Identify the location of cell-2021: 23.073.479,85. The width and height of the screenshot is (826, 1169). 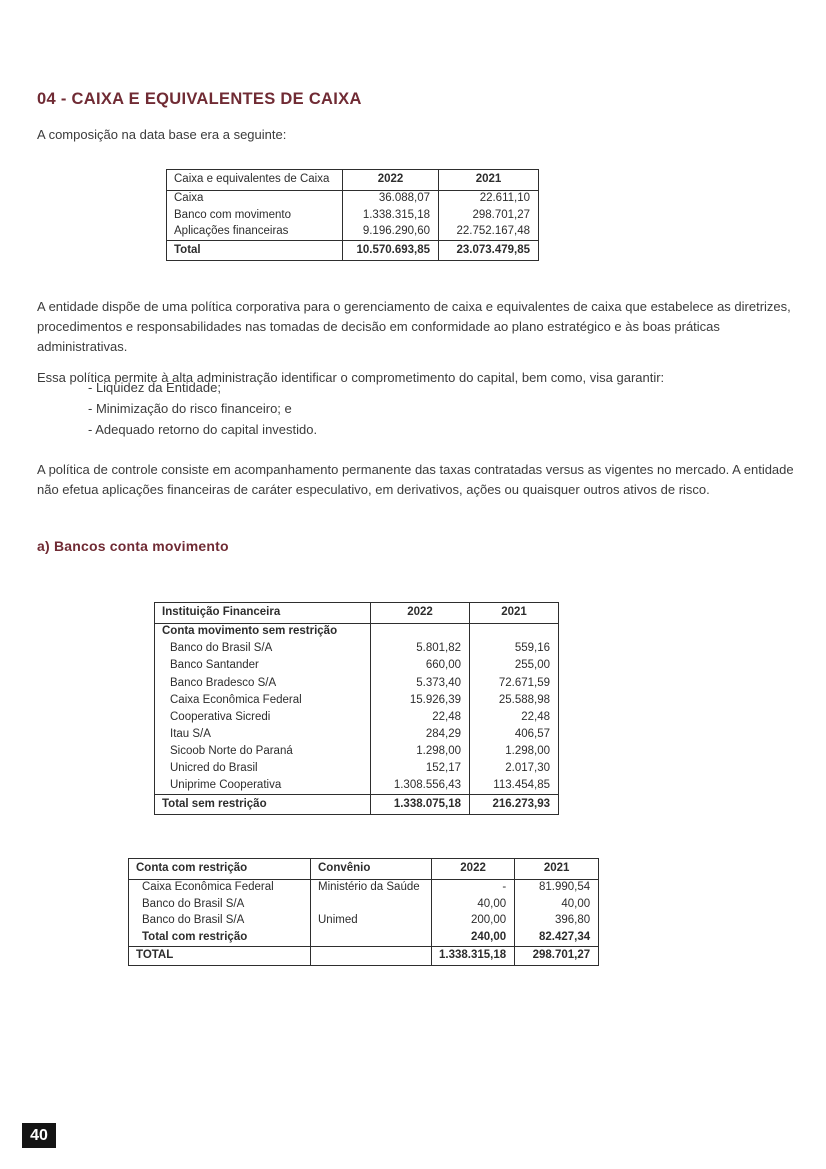
(488, 250).